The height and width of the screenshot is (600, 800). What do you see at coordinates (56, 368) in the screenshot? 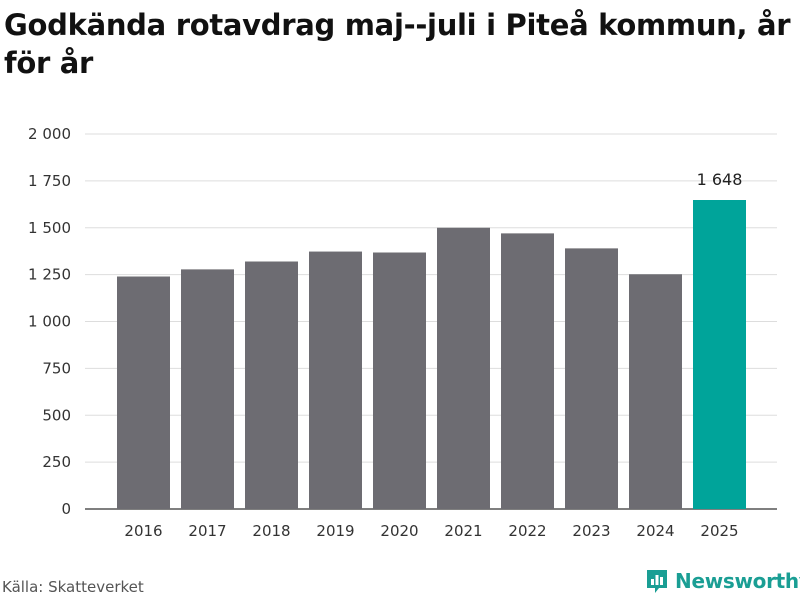
I see `y-tick-label: 750` at bounding box center [56, 368].